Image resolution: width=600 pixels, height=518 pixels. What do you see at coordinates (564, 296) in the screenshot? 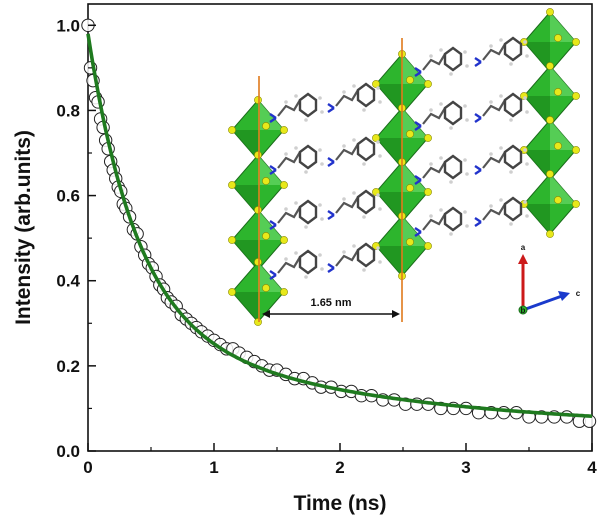
I see `axis-c-arrow-head` at bounding box center [564, 296].